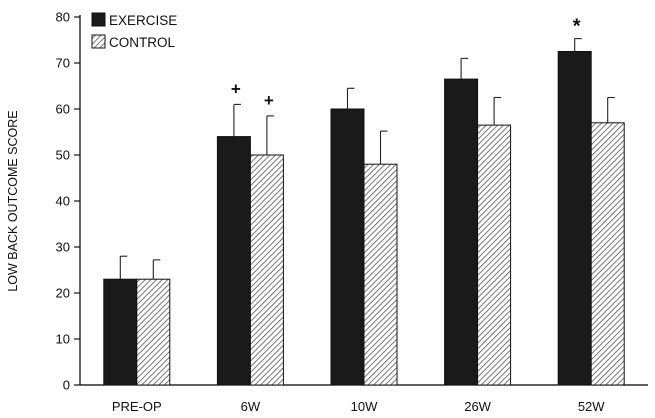  What do you see at coordinates (63, 293) in the screenshot?
I see `y-tick-label: 20` at bounding box center [63, 293].